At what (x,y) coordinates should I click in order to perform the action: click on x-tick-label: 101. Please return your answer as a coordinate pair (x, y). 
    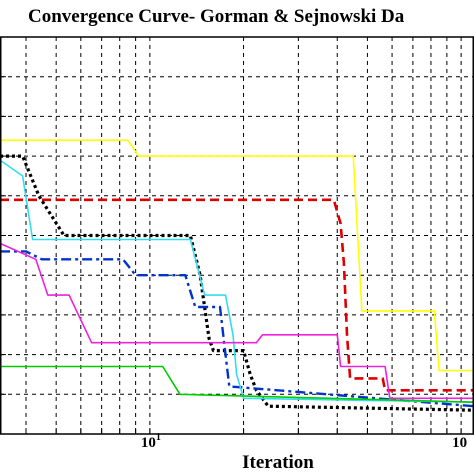
    Looking at the image, I should click on (151, 441).